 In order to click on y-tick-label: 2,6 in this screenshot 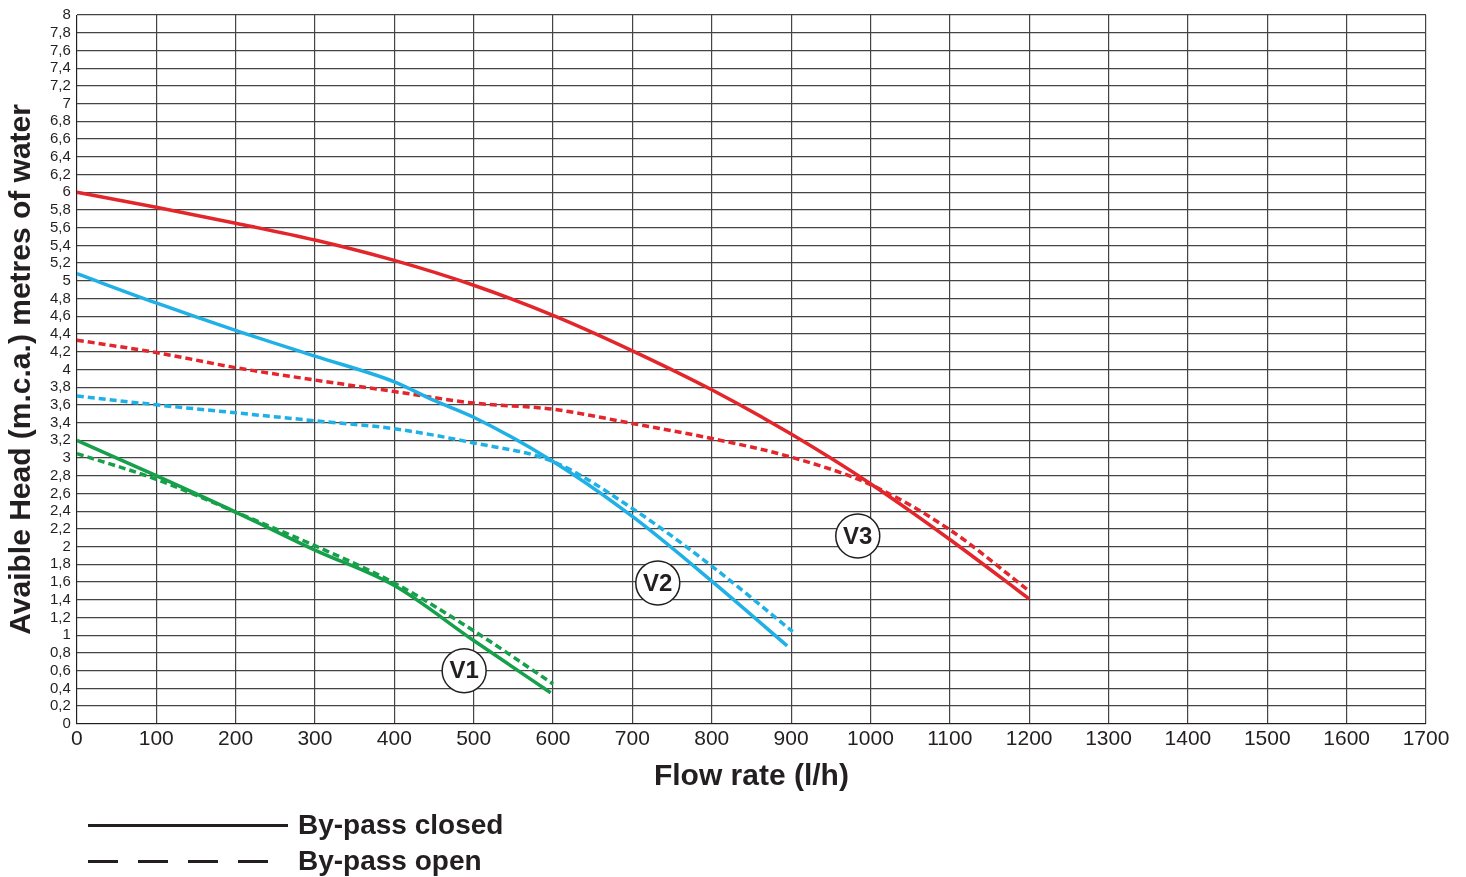, I will do `click(60, 492)`.